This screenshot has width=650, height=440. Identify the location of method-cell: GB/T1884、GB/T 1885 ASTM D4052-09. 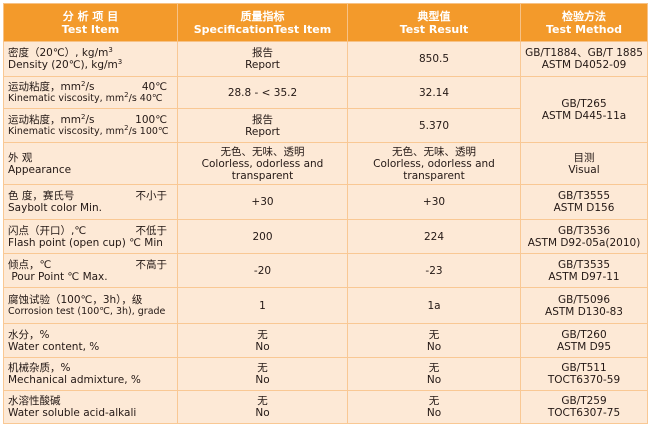
(584, 59).